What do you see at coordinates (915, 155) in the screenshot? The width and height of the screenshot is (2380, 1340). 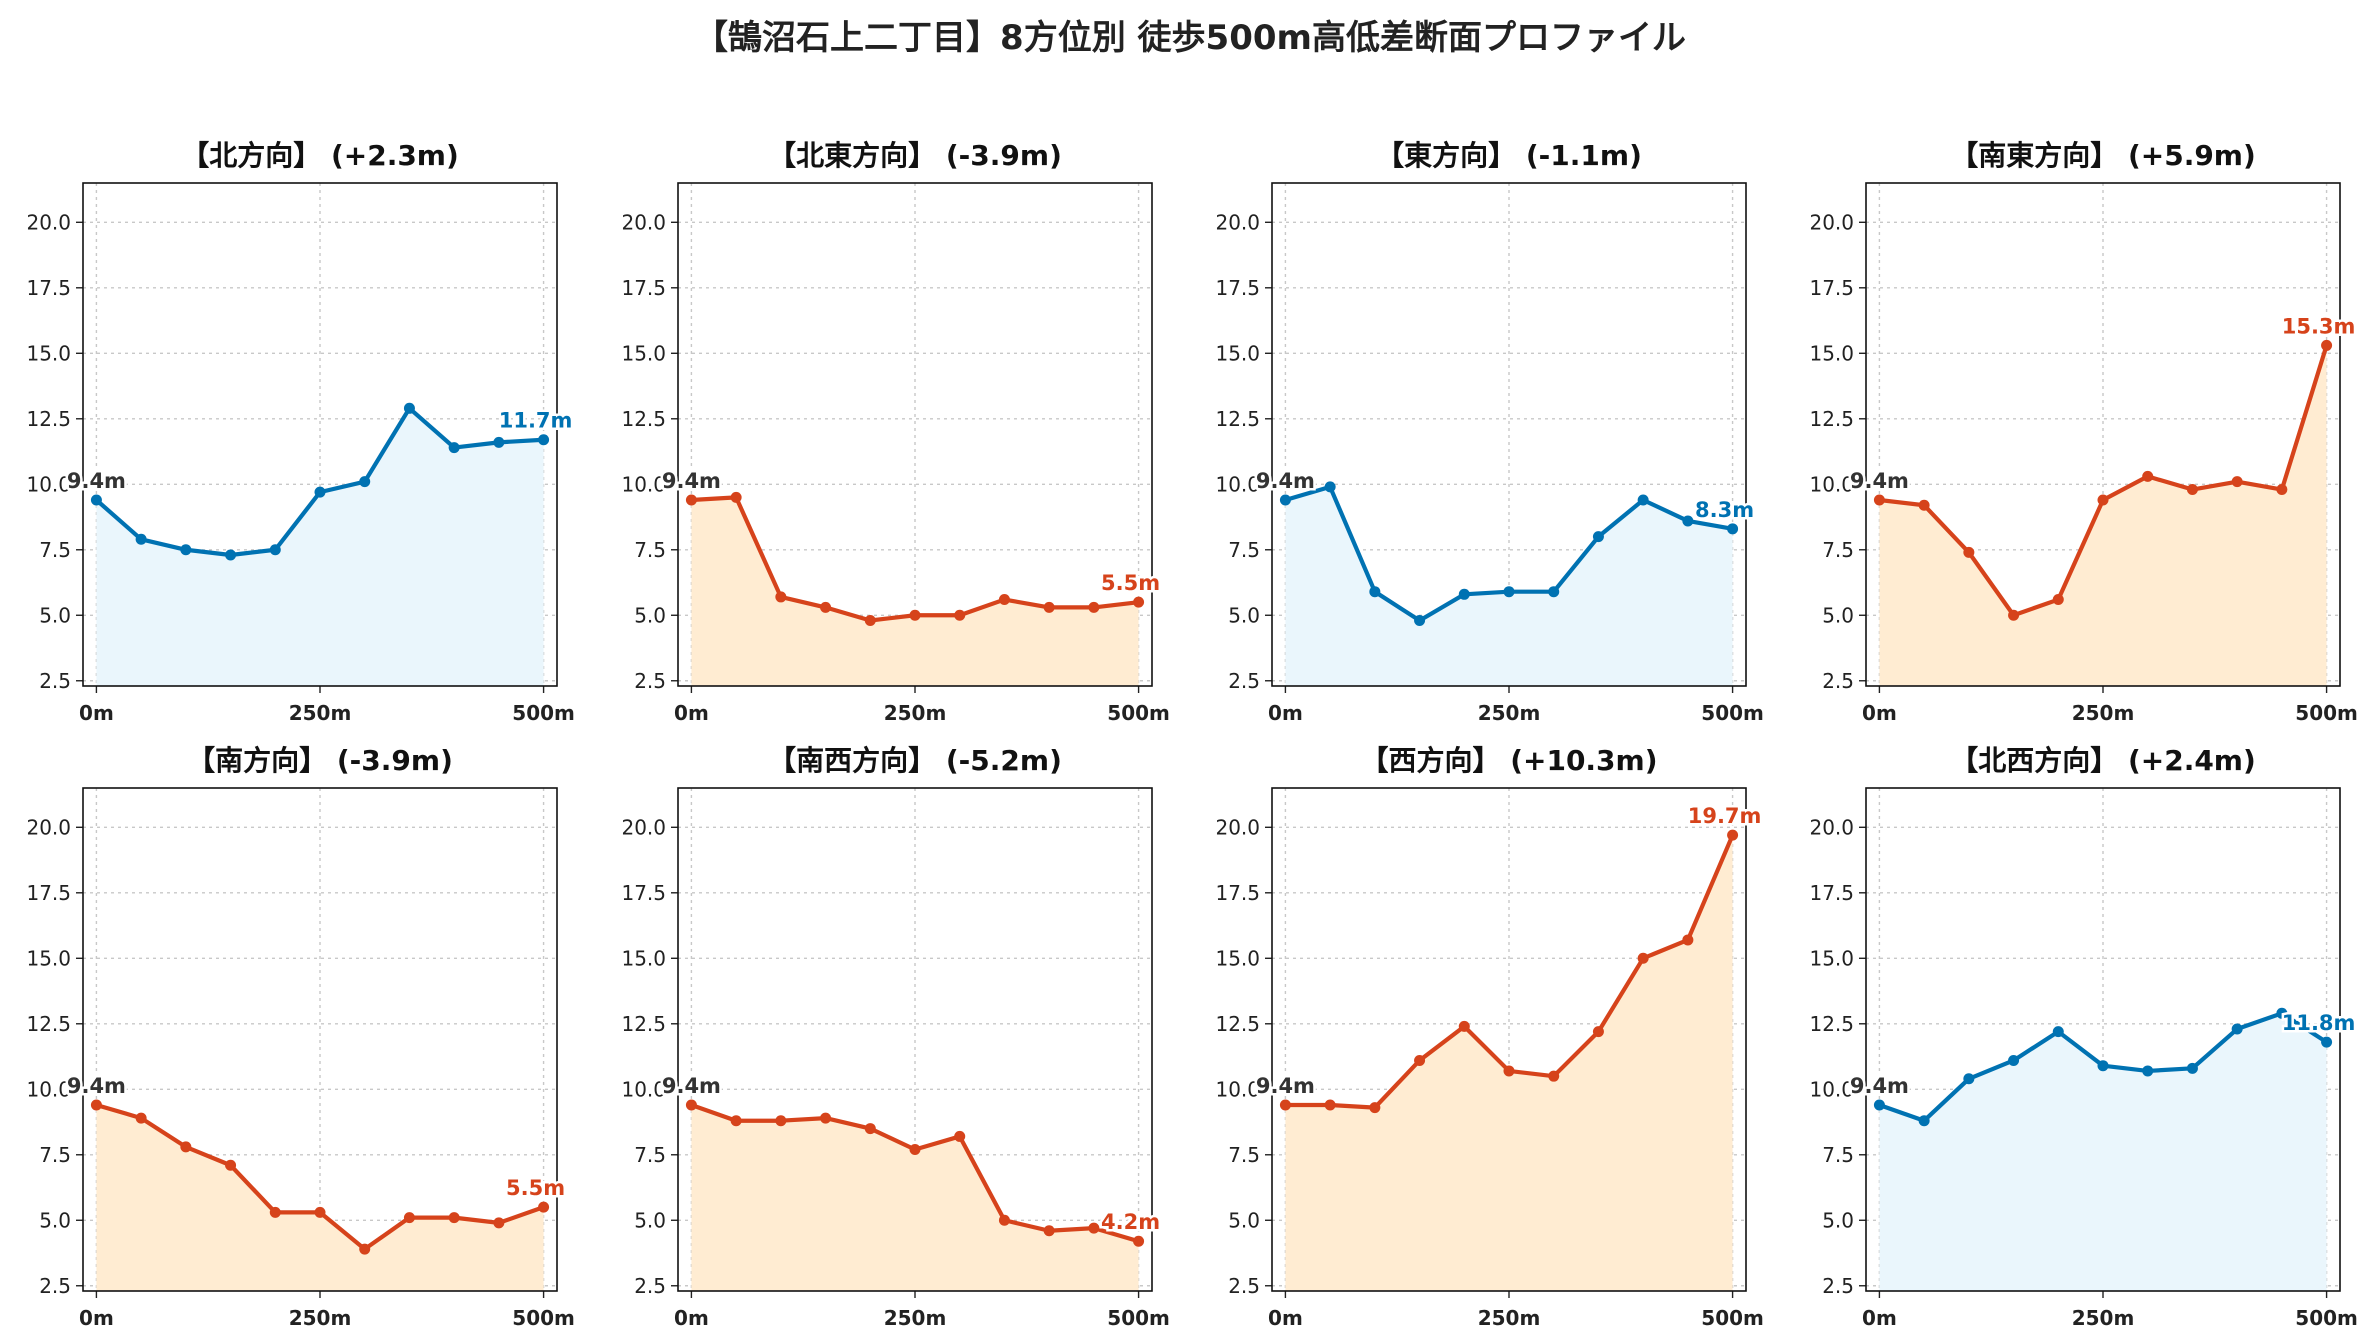 I see `panel-title: 【北東方向】 (-3.9m)` at bounding box center [915, 155].